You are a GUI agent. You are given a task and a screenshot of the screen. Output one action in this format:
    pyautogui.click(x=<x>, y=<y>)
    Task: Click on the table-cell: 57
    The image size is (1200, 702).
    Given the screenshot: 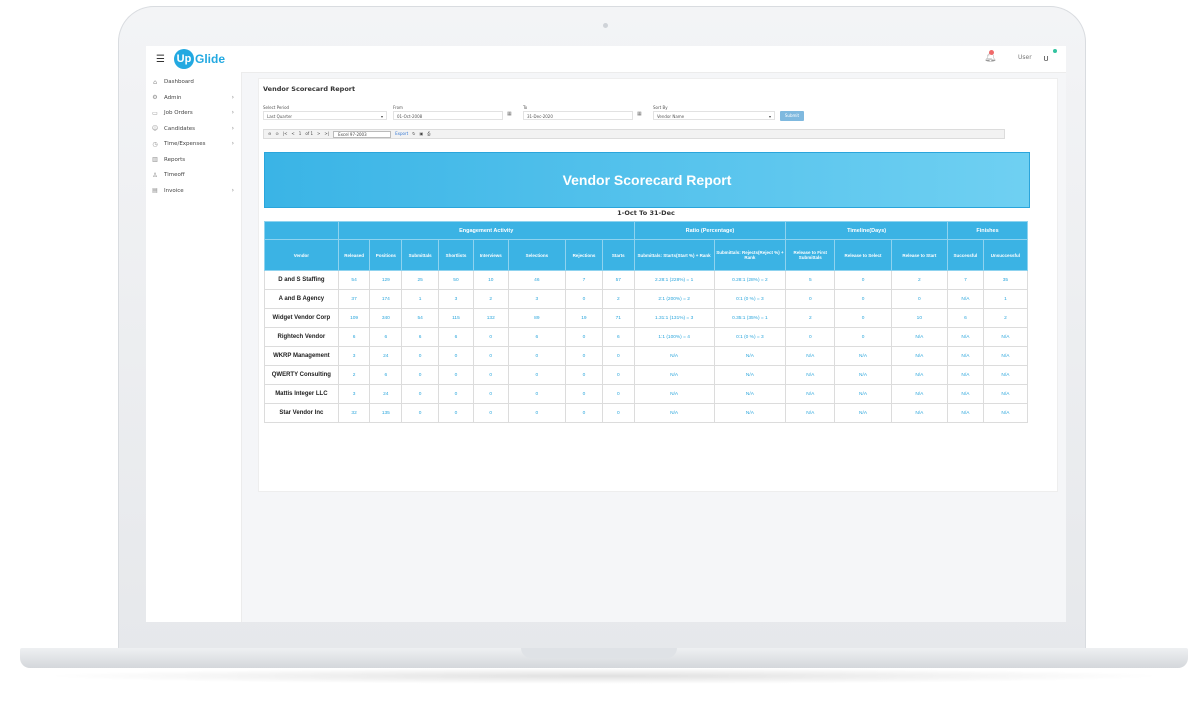 What is the action you would take?
    pyautogui.click(x=618, y=280)
    